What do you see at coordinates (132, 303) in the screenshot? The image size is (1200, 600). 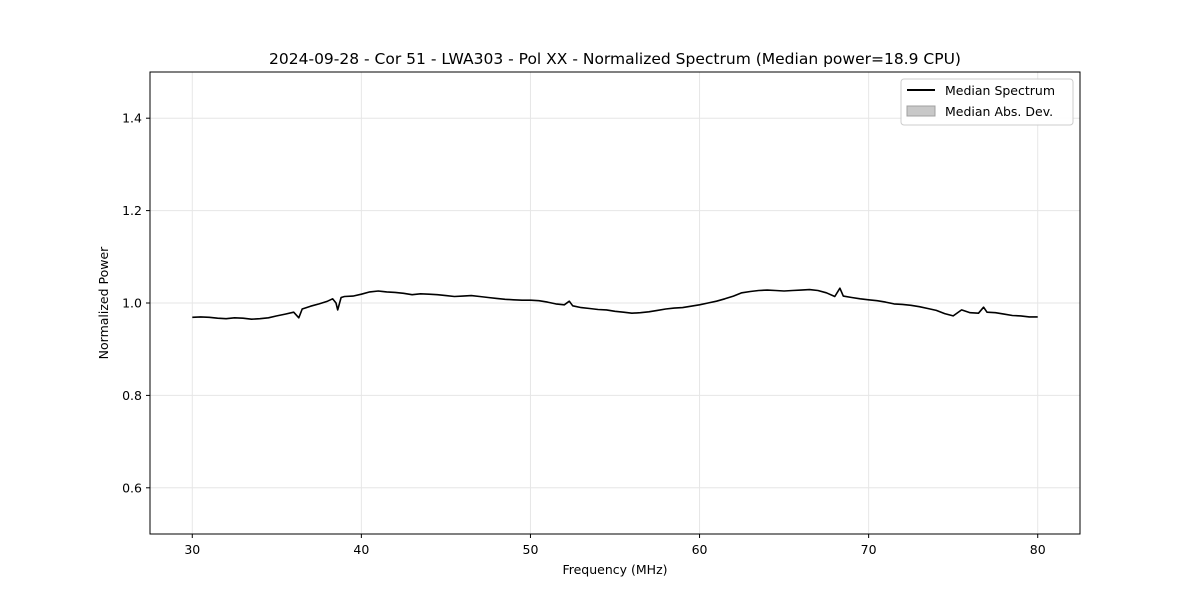 I see `y-tick-label: 1.0` at bounding box center [132, 303].